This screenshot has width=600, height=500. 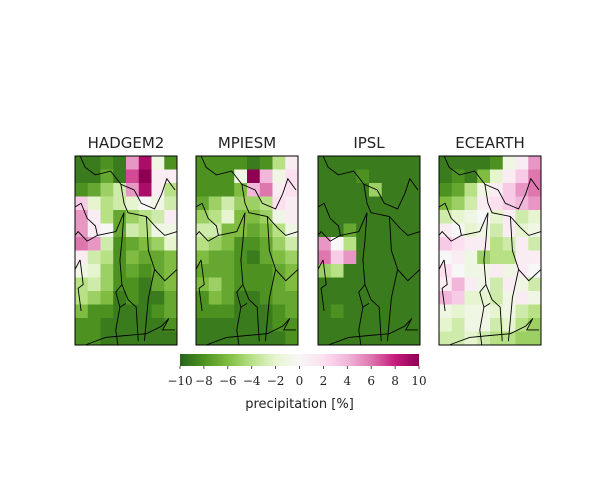 What do you see at coordinates (299, 360) in the screenshot?
I see `colorbar-gradient` at bounding box center [299, 360].